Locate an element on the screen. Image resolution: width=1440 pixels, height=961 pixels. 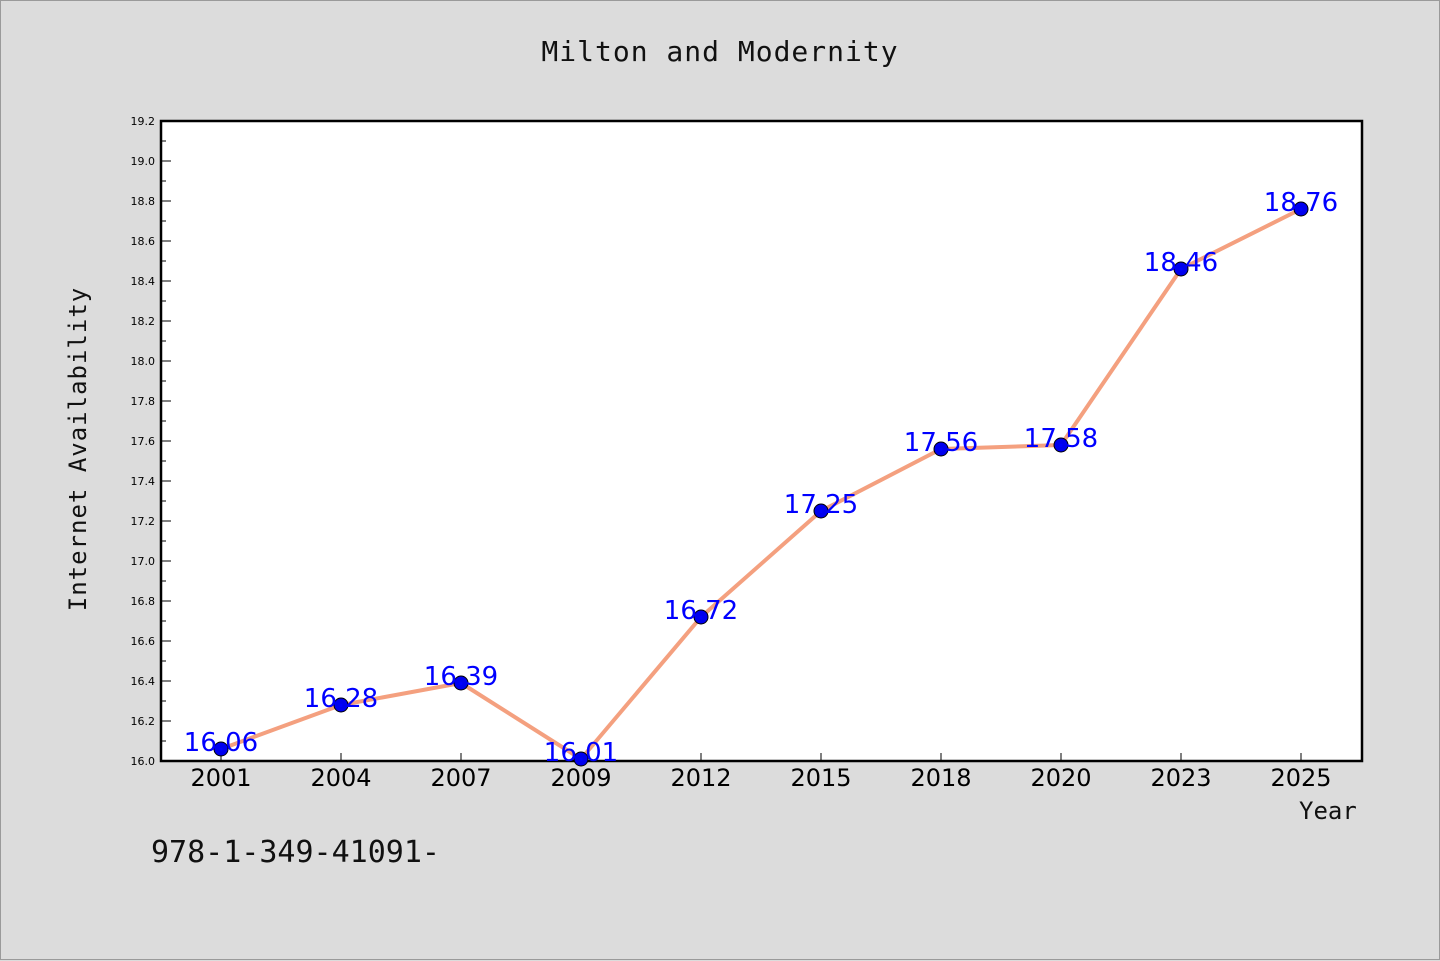
isbn-text: 978-1-349-41091- is located at coordinates (295, 852).